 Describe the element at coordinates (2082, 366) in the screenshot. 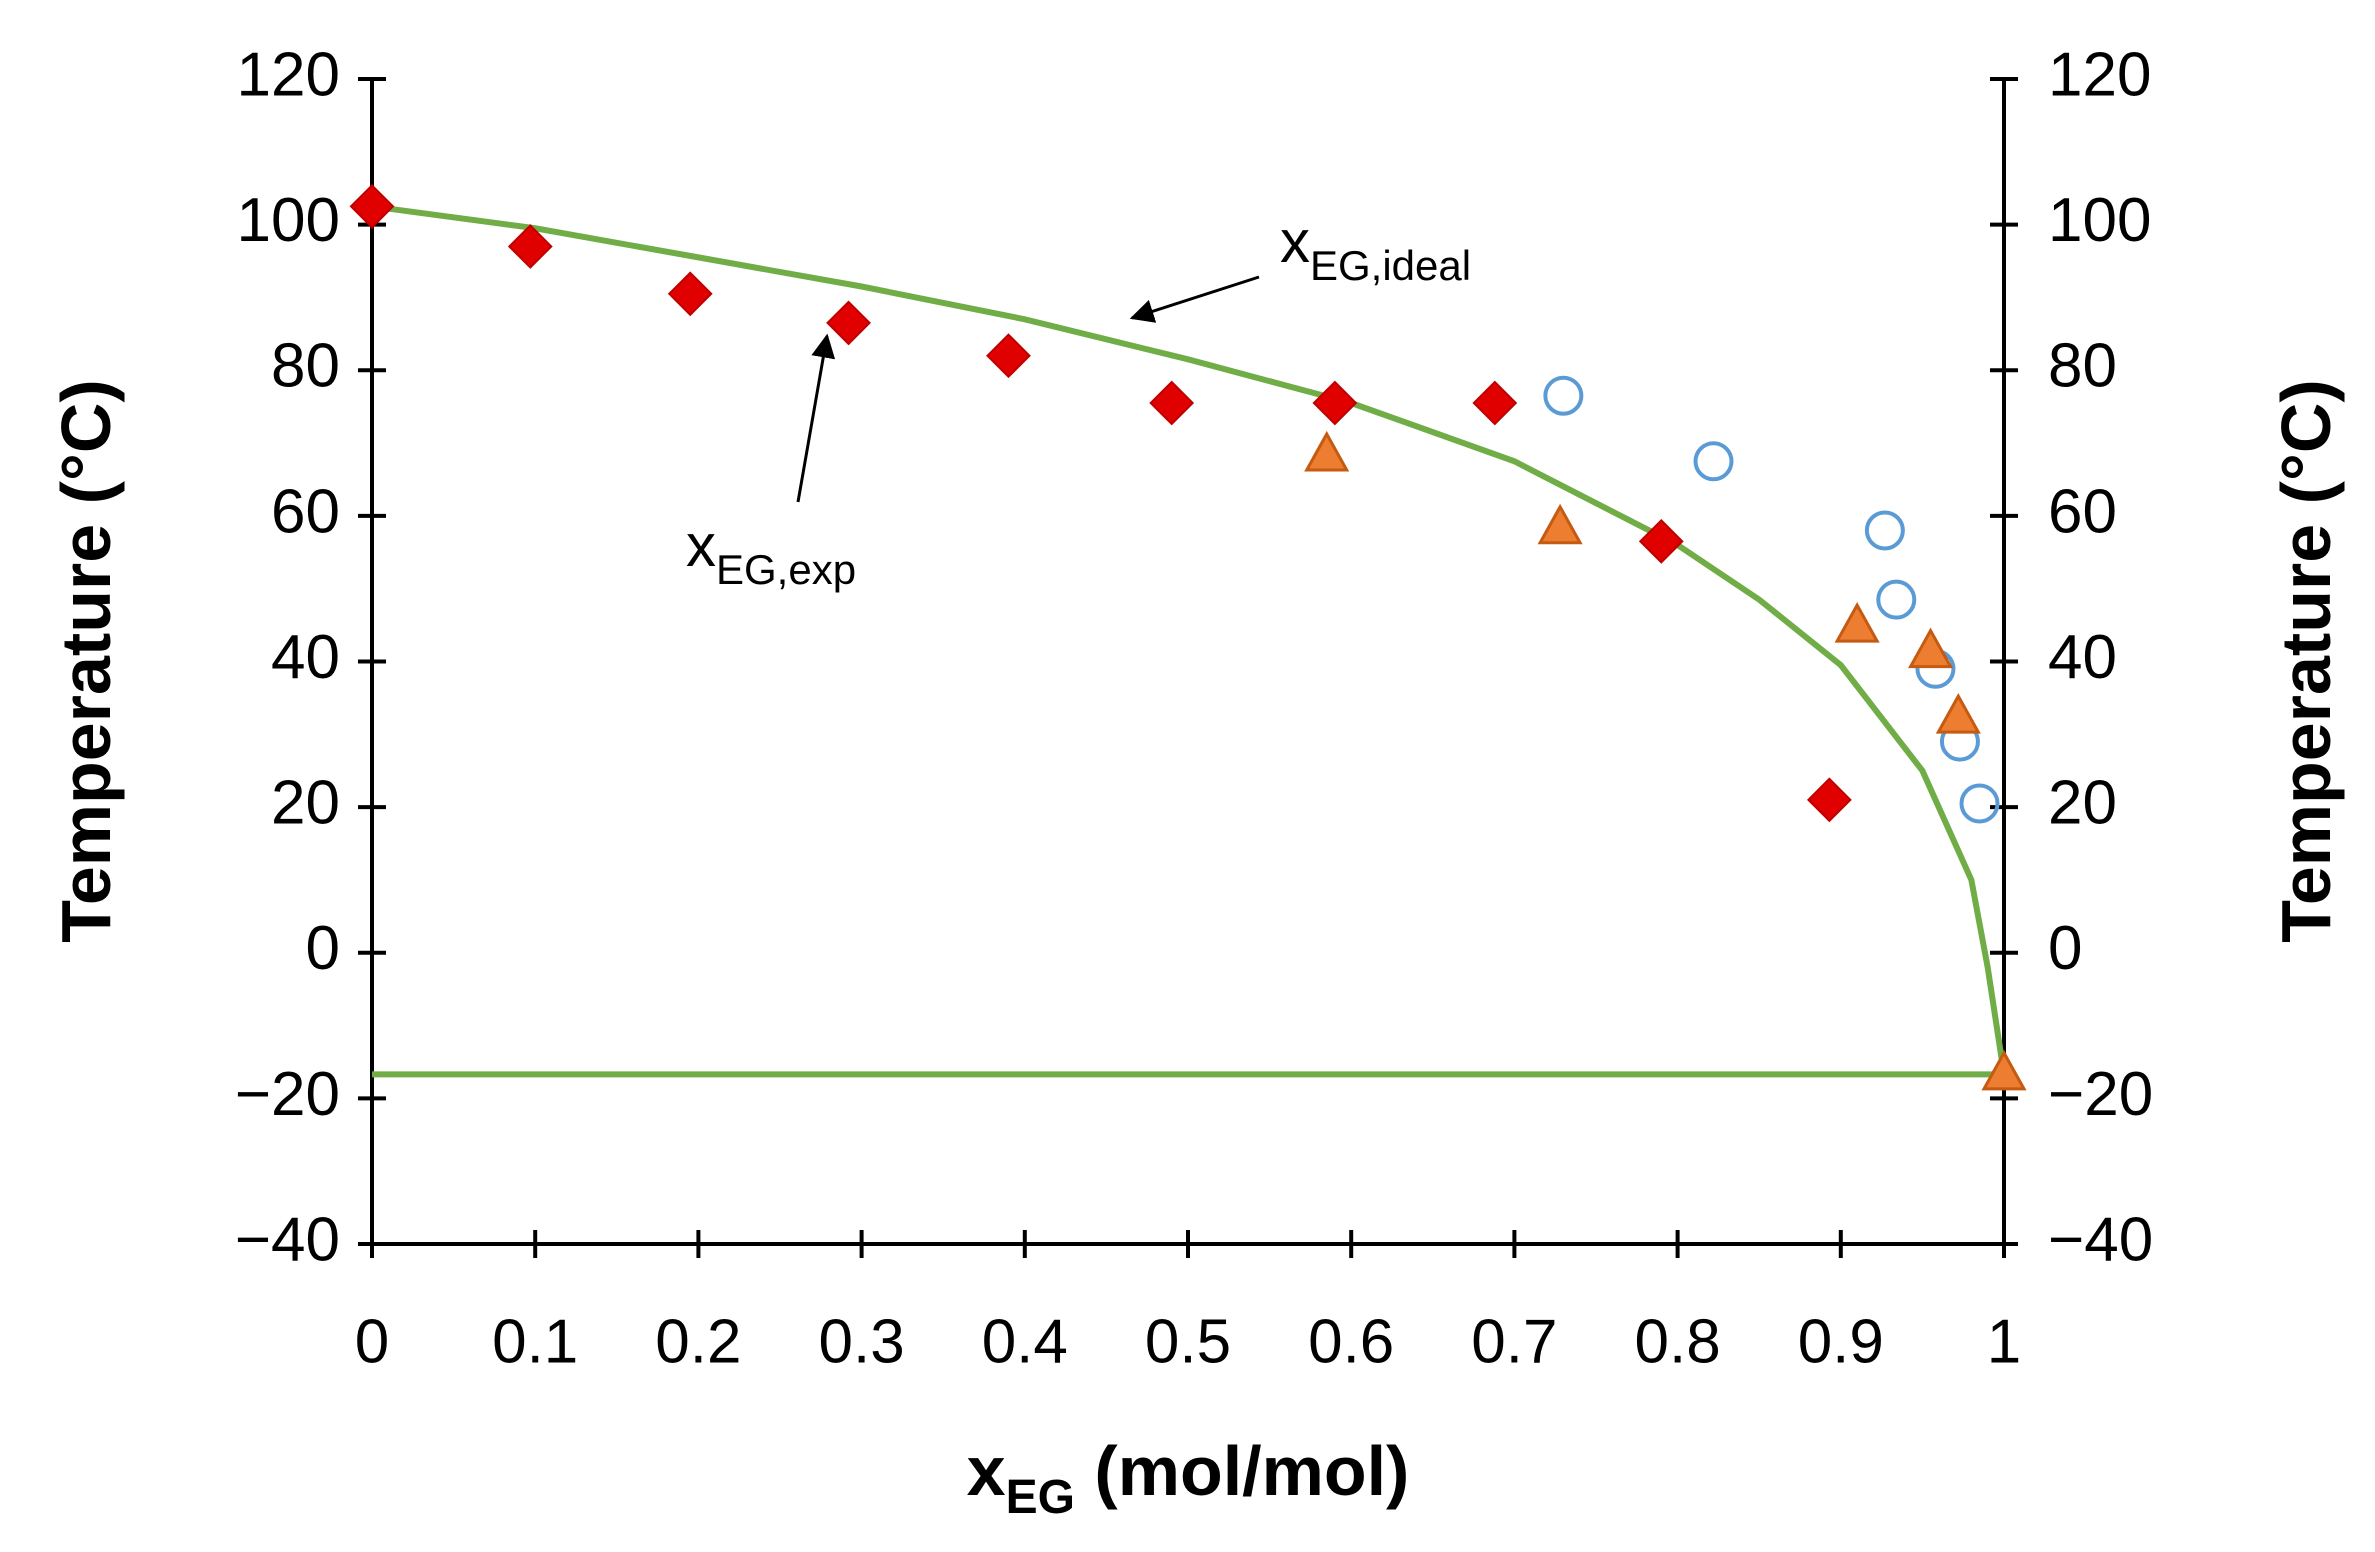

I see `y2-tick-label: 80` at that location.